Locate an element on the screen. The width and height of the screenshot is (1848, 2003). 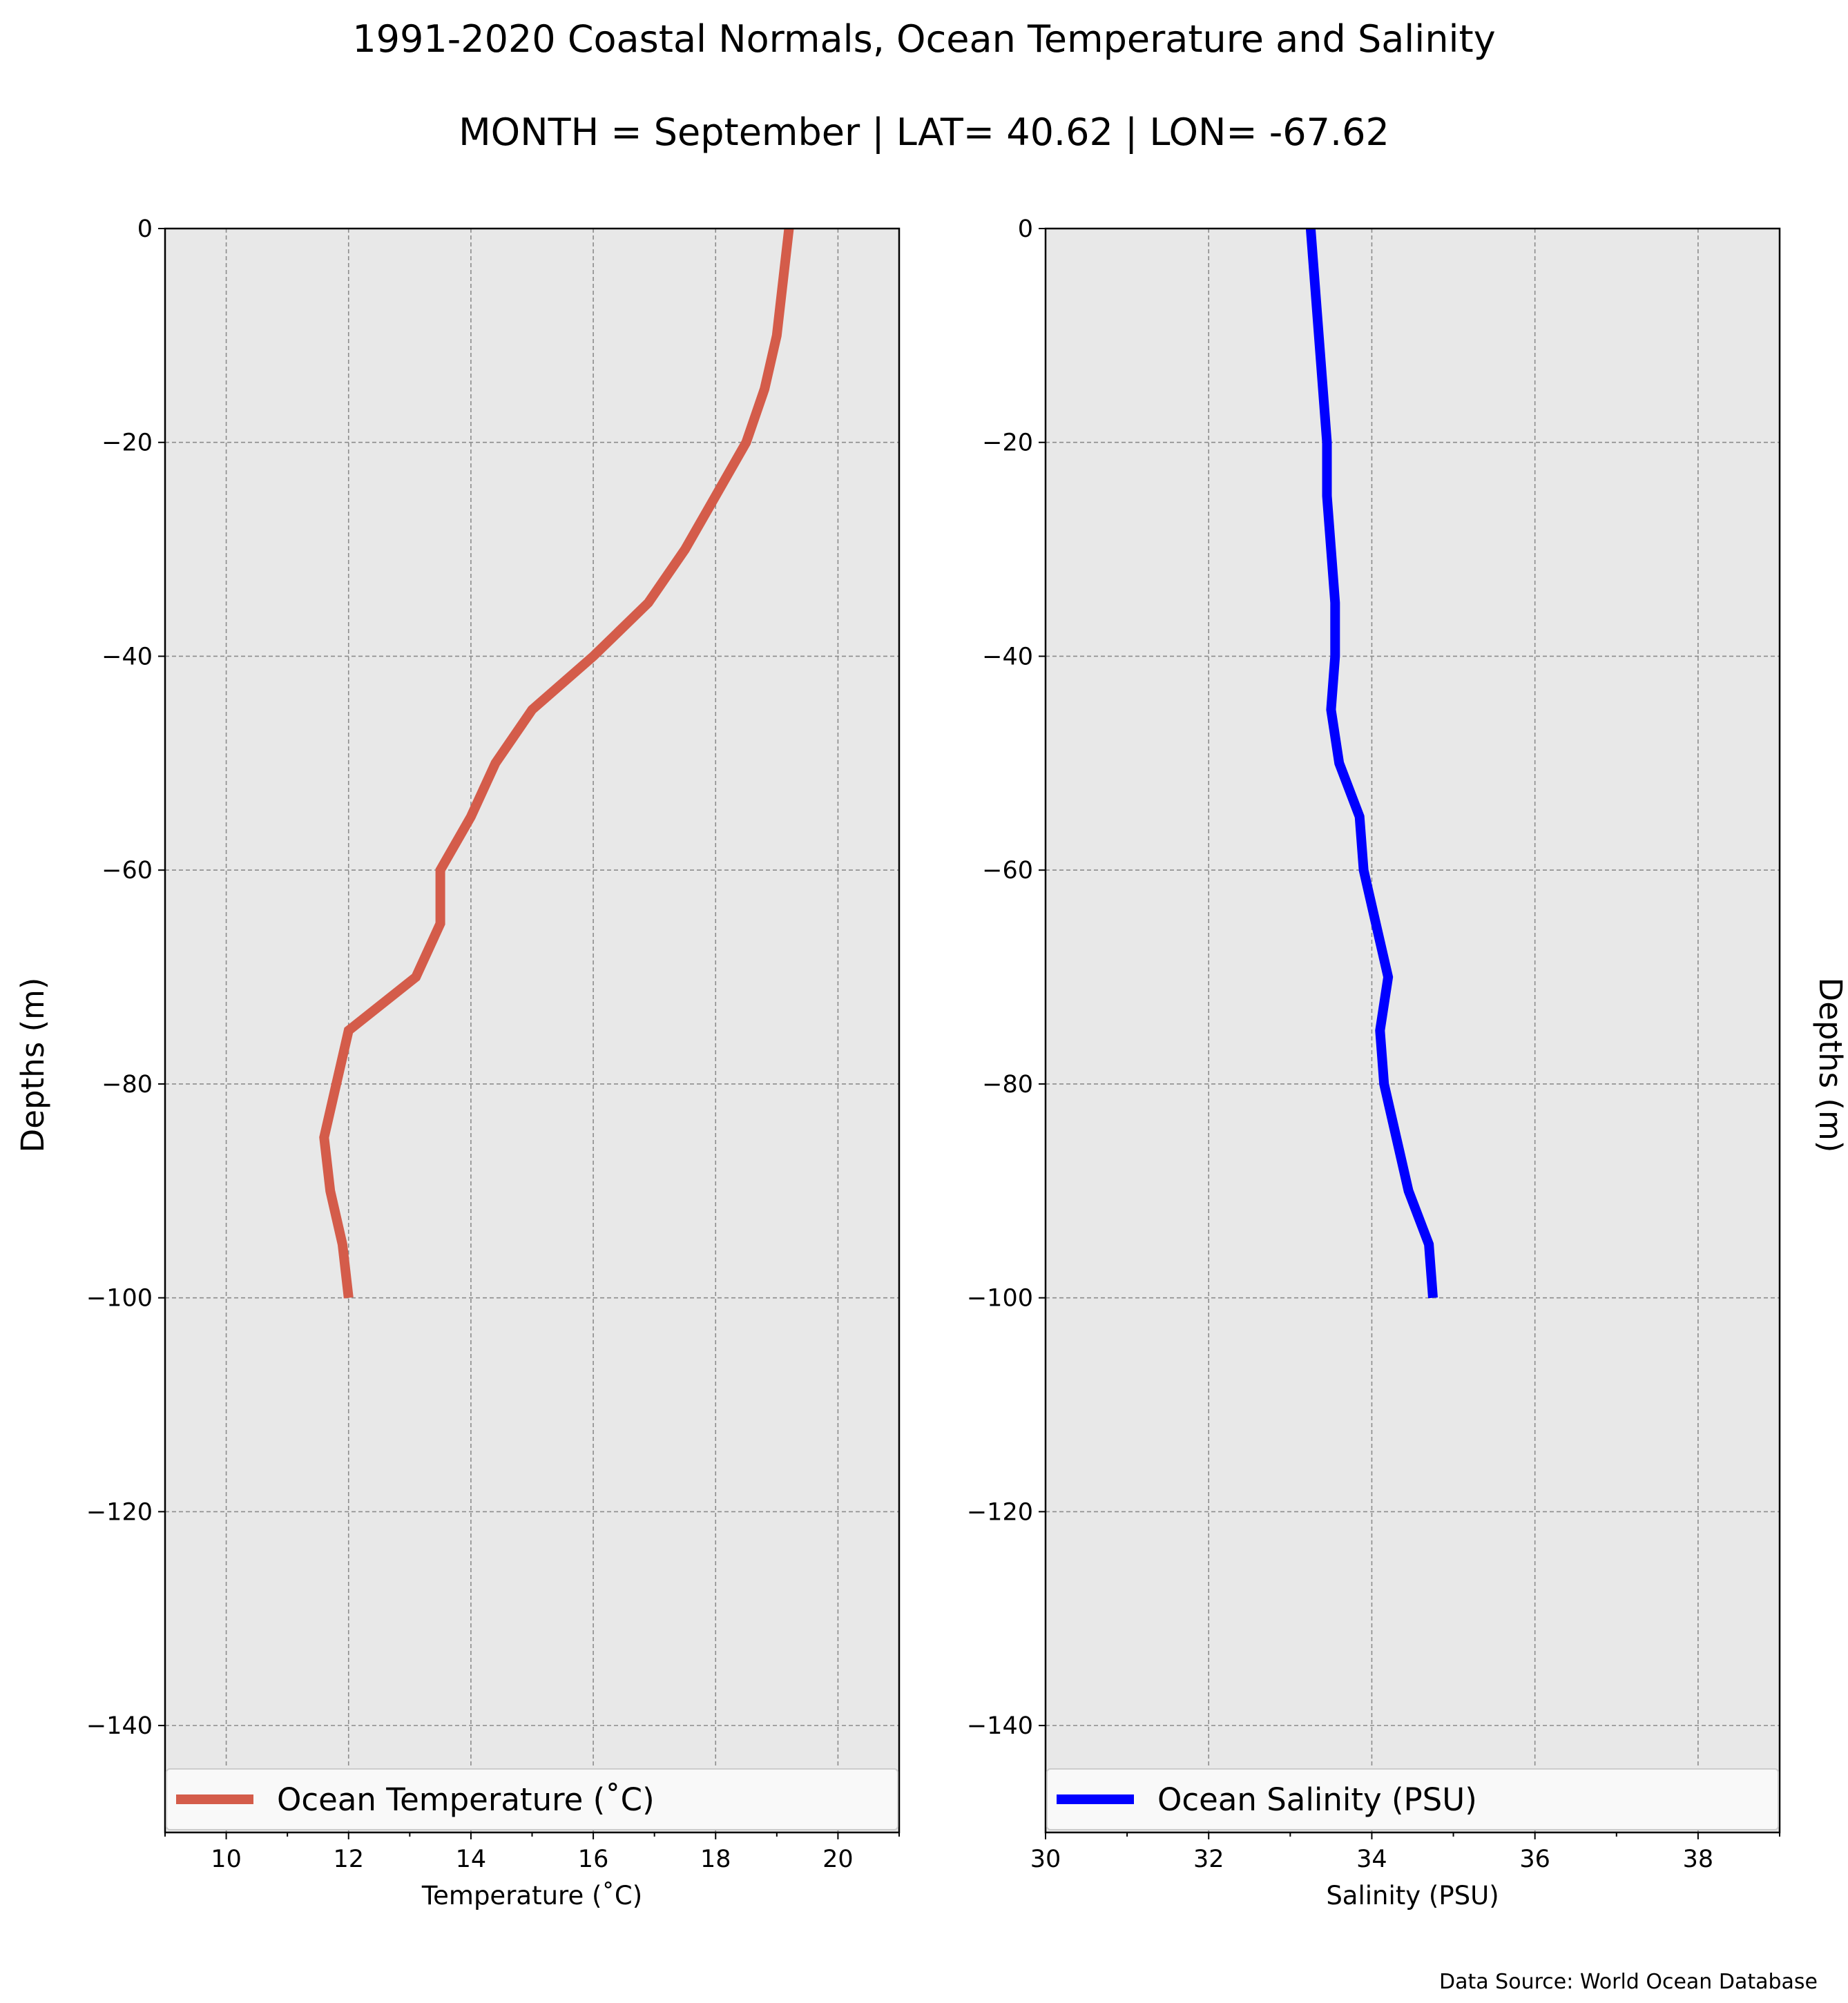
temp-series-line is located at coordinates (556, 763).